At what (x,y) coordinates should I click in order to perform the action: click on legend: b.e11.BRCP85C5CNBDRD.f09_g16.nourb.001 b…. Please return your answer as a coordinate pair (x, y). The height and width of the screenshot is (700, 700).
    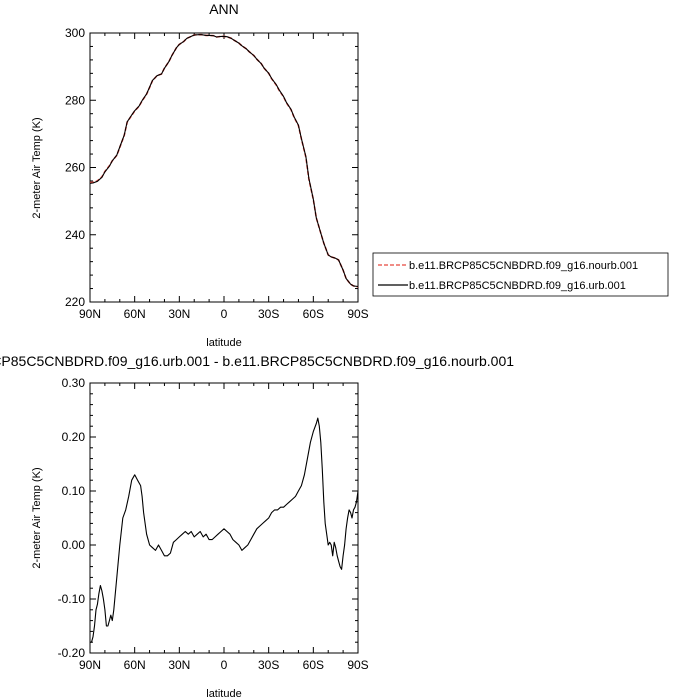
    Looking at the image, I should click on (520, 274).